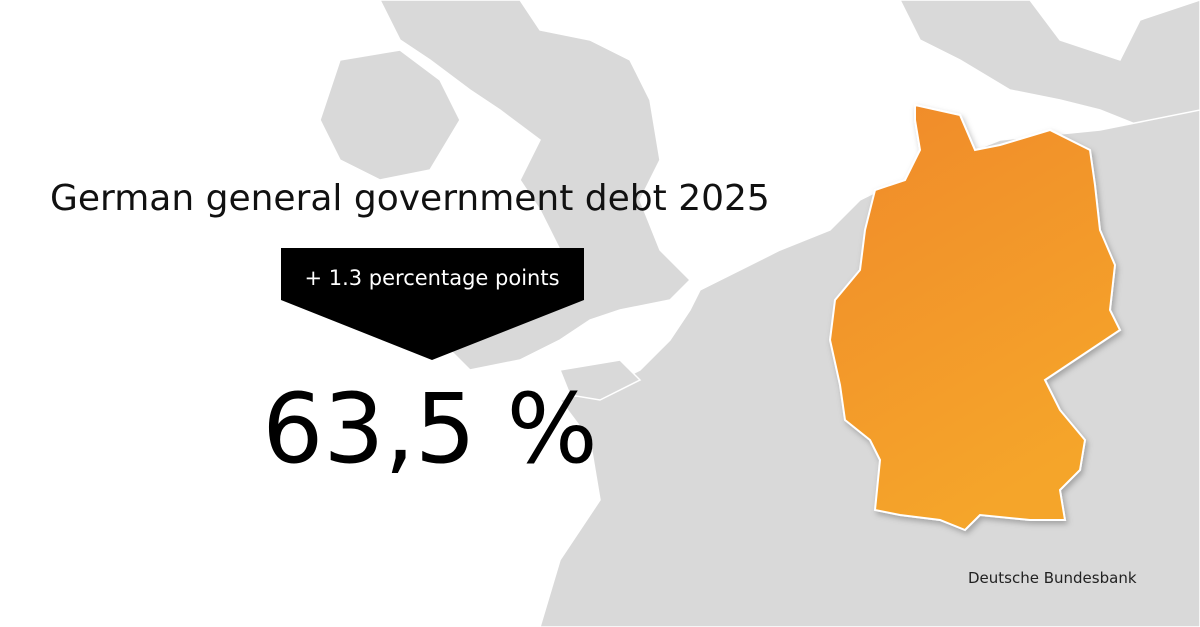  What do you see at coordinates (429, 429) in the screenshot?
I see `debt-value: 63,5 %` at bounding box center [429, 429].